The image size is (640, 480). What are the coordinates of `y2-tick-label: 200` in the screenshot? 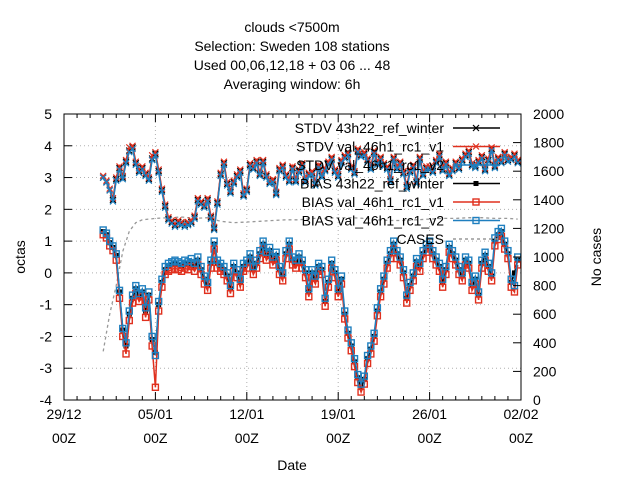 It's located at (545, 371).